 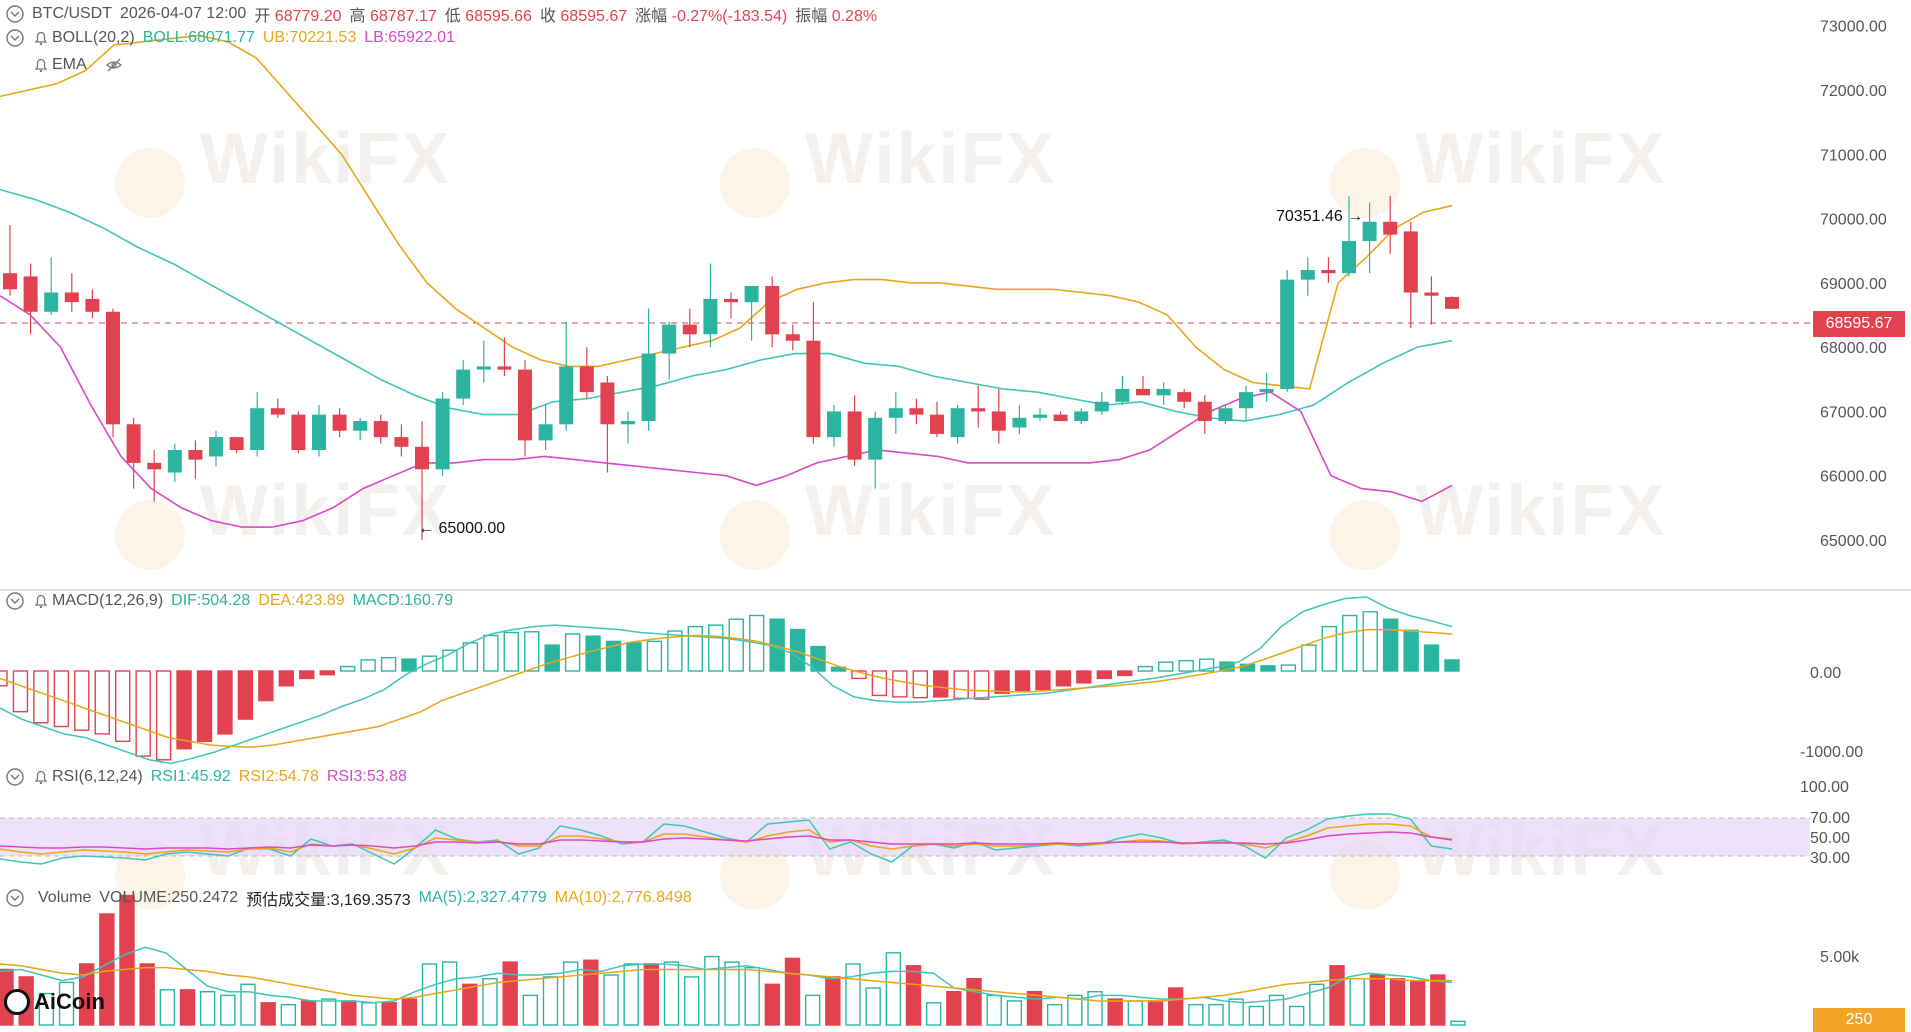 I want to click on high-marker: 70351.46 →, so click(x=1320, y=216).